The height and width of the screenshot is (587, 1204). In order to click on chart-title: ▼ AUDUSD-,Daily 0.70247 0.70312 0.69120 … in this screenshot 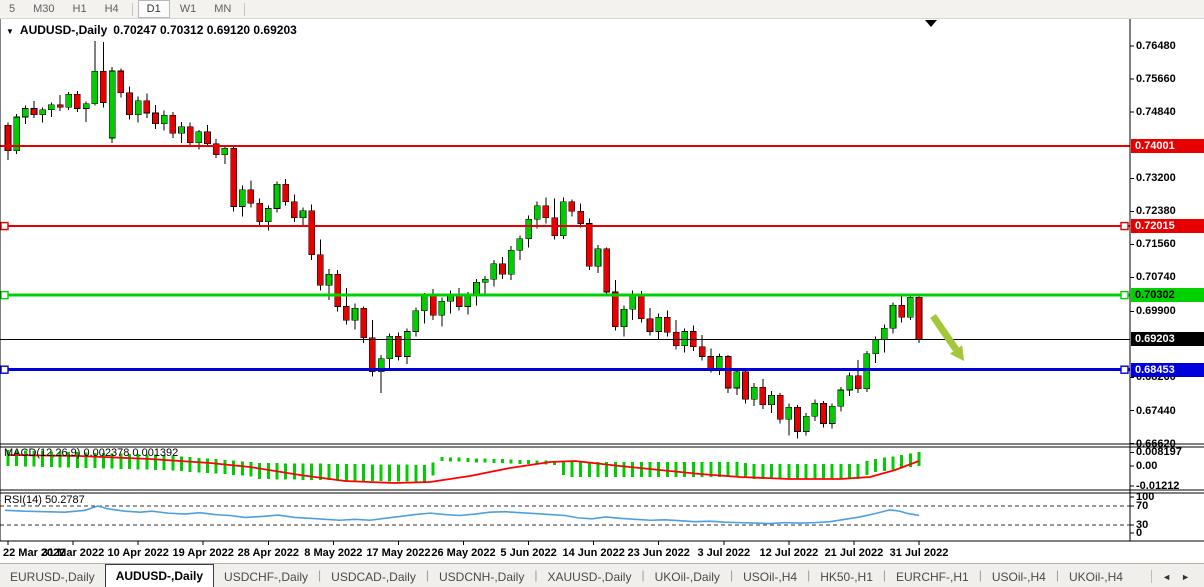, I will do `click(151, 30)`.